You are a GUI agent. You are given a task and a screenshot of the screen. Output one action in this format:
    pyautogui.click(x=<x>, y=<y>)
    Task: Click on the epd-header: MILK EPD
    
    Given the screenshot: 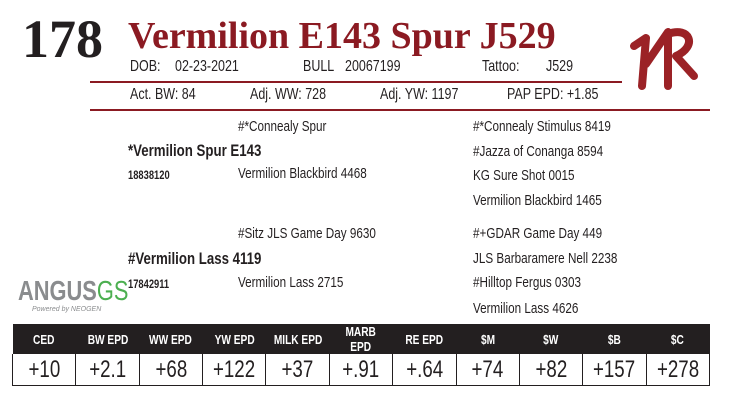 What is the action you would take?
    pyautogui.click(x=297, y=339)
    